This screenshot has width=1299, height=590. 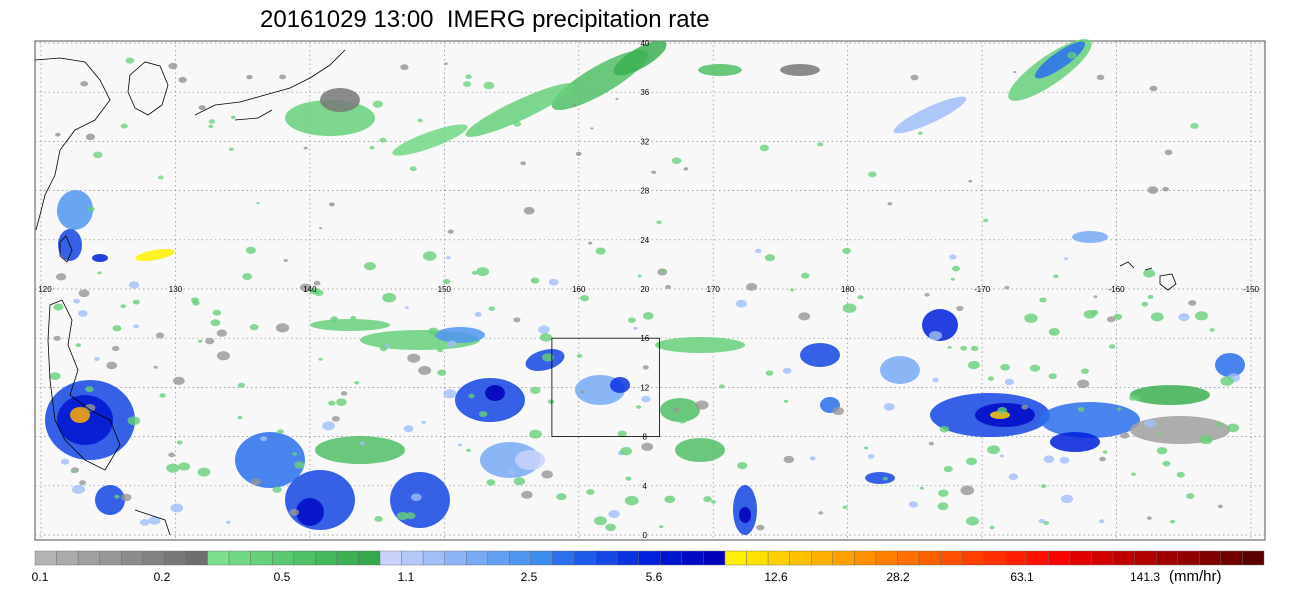 What do you see at coordinates (84, 385) in the screenshot?
I see `coastline-philippines` at bounding box center [84, 385].